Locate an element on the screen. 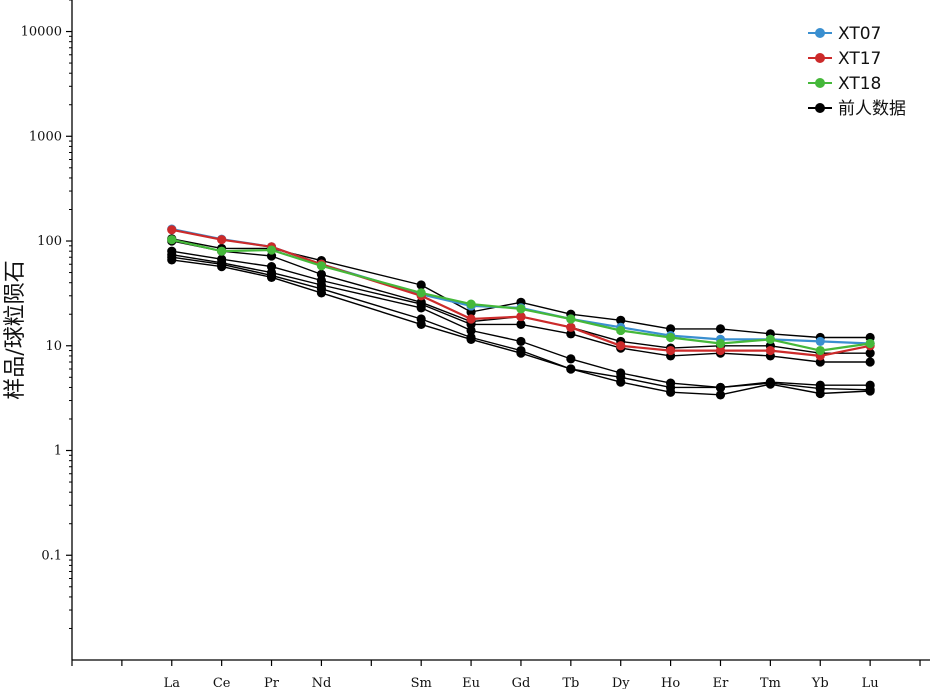  x-tick-label: Nd is located at coordinates (322, 682).